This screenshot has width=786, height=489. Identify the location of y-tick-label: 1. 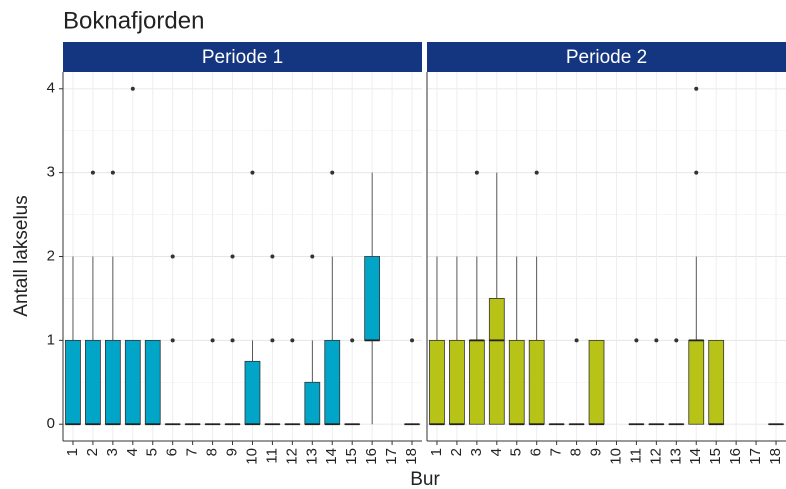
(51, 339).